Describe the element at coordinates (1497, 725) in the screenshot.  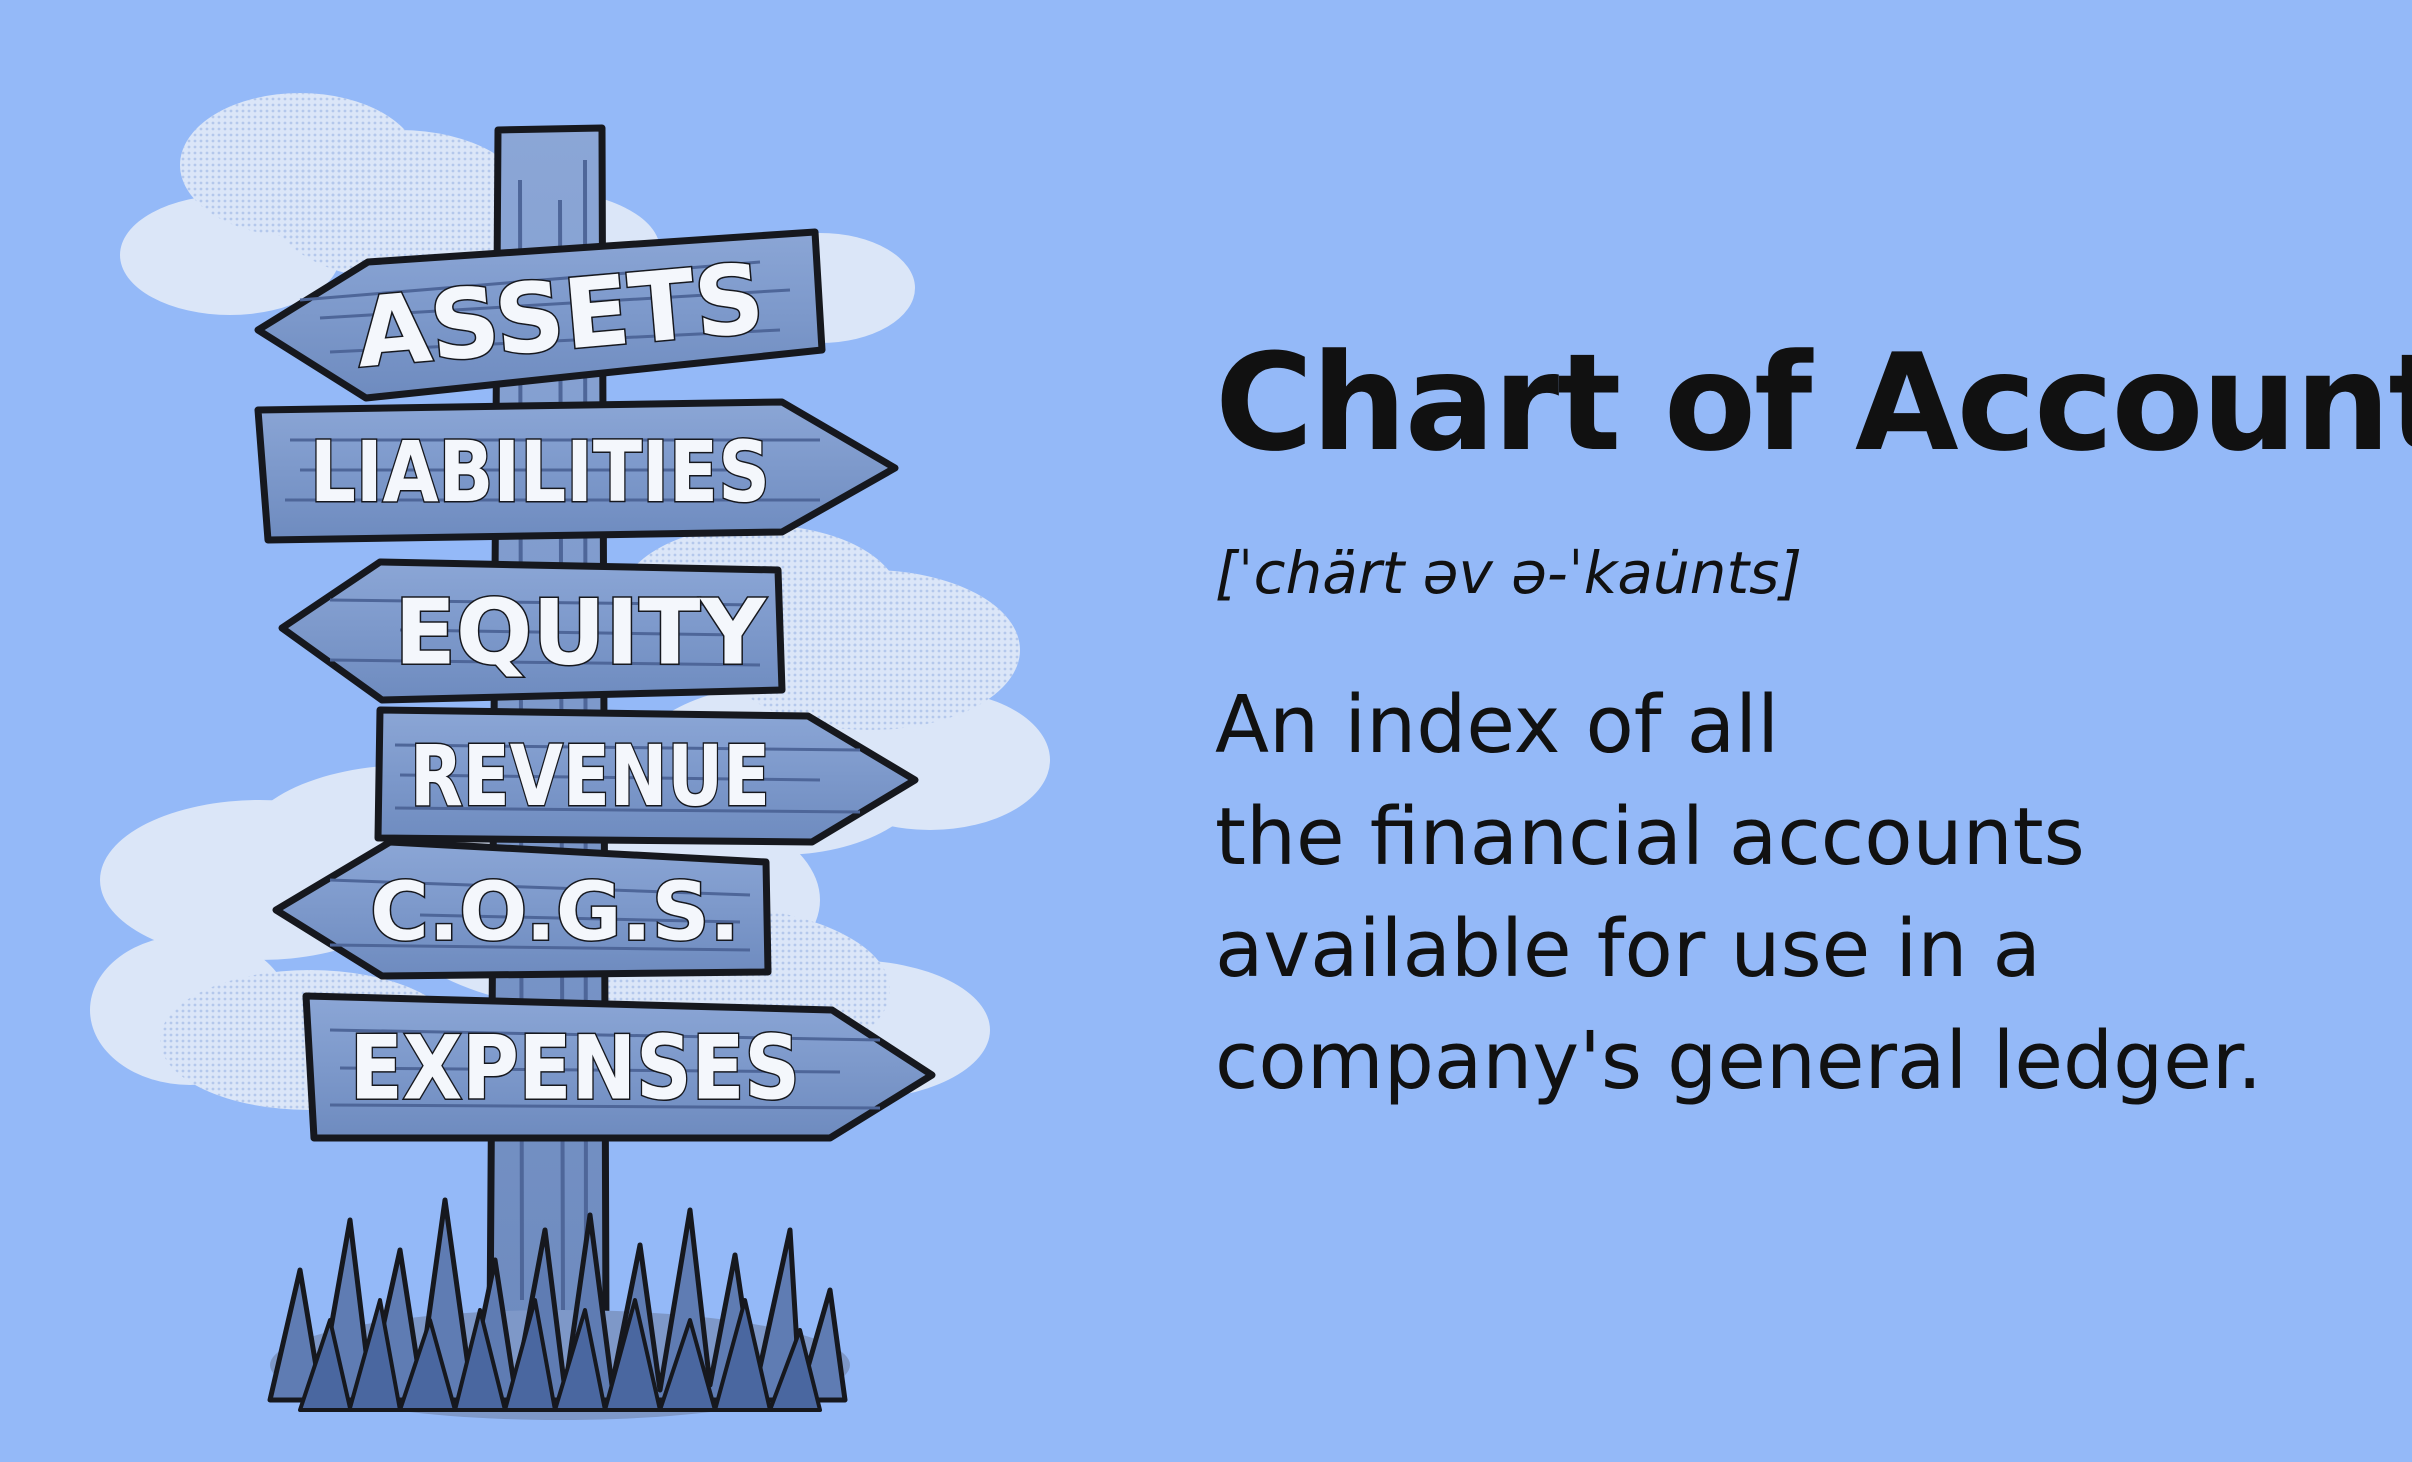
I see `definition-line: An index of all` at that location.